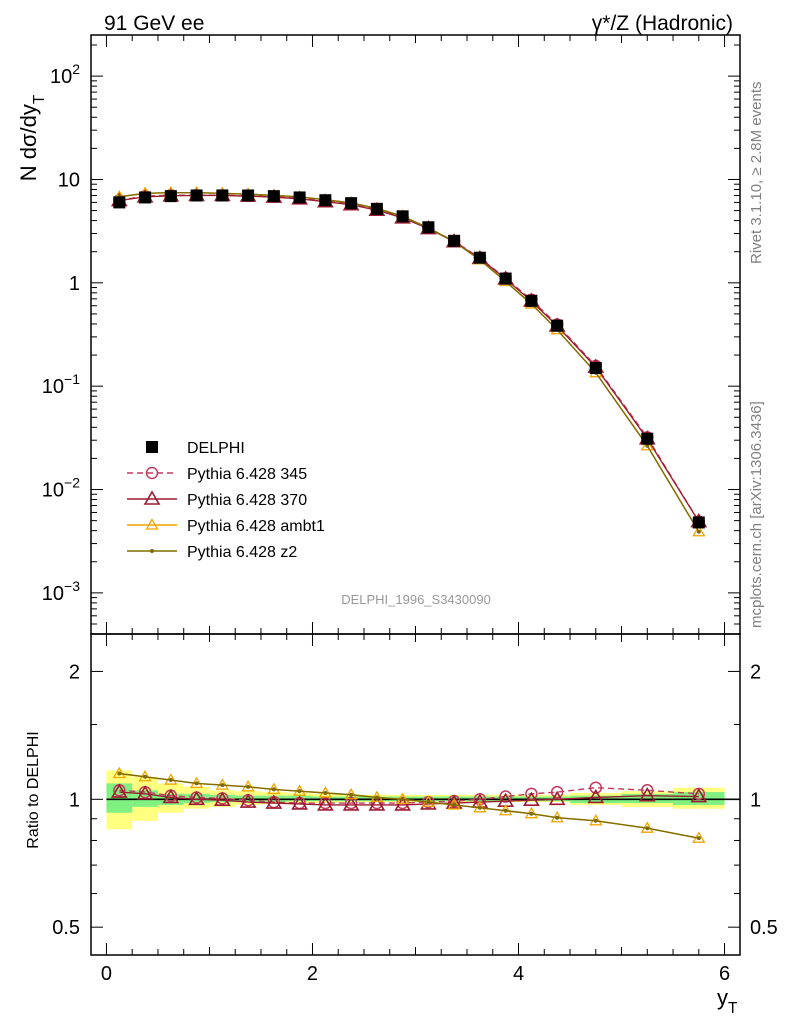  Describe the element at coordinates (518, 974) in the screenshot. I see `x-tick-label: 4` at that location.